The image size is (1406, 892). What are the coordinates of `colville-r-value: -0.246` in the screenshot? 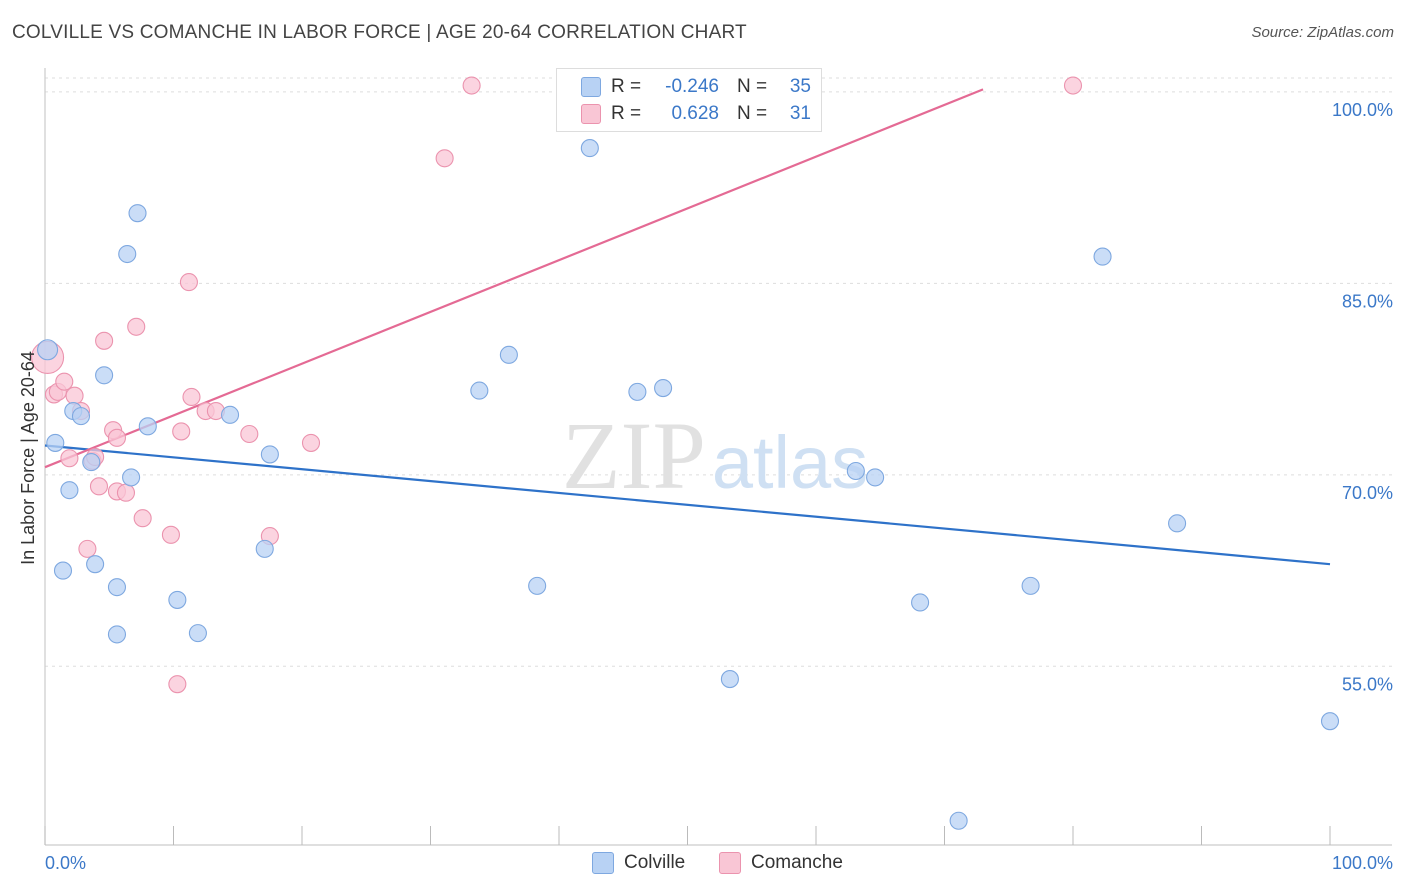 It's located at (692, 86).